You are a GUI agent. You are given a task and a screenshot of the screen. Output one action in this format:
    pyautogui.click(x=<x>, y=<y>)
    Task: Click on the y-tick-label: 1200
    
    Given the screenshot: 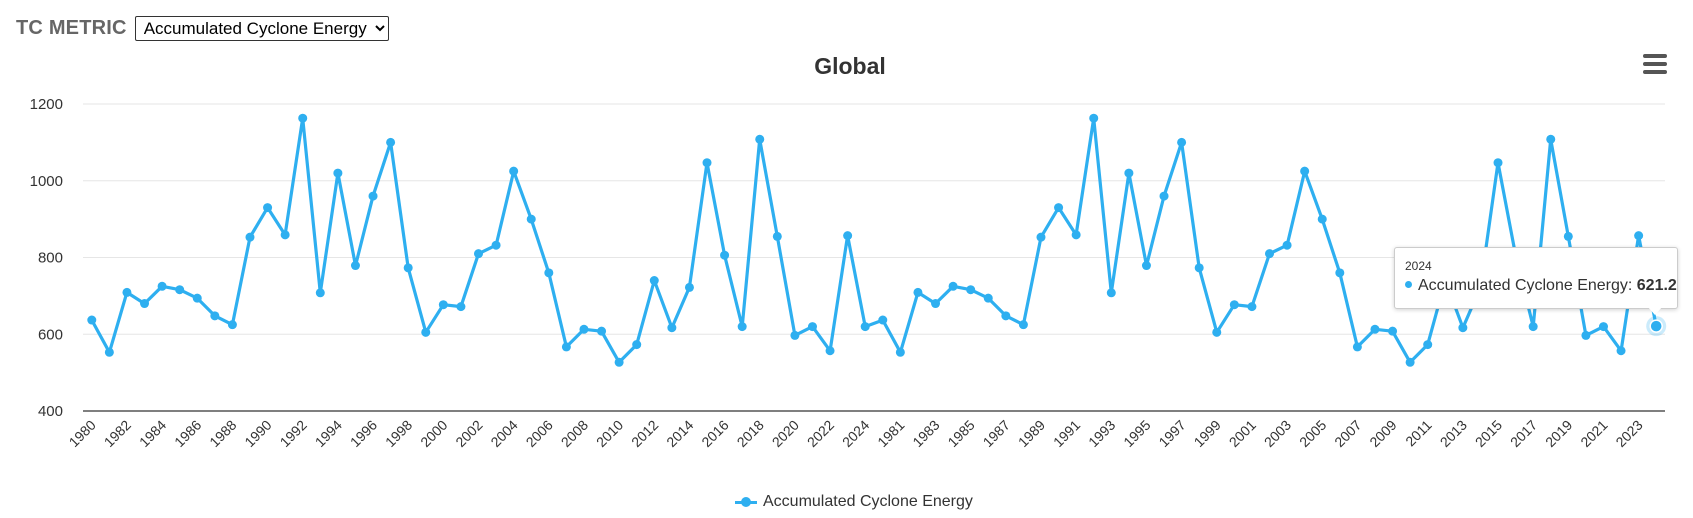 What is the action you would take?
    pyautogui.click(x=46, y=104)
    